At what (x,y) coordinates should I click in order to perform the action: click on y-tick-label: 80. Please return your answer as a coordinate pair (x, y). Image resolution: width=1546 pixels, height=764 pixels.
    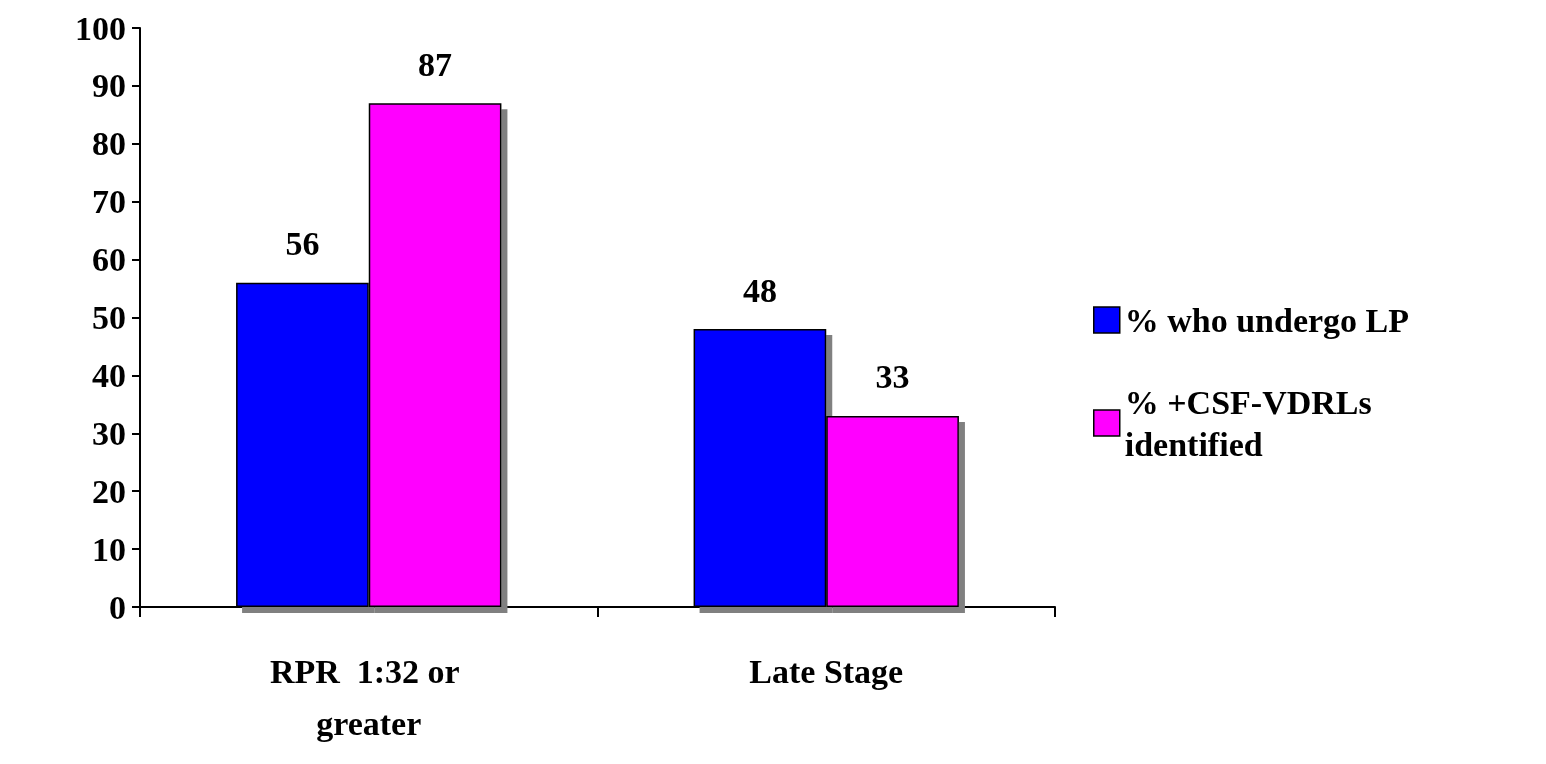
    Looking at the image, I should click on (109, 144).